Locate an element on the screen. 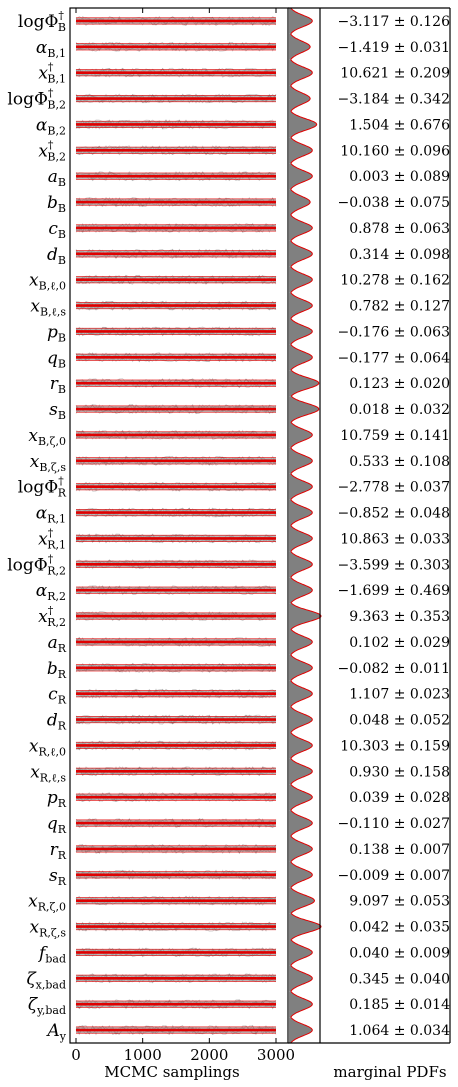 The image size is (458, 1087). x-tick-label: 3000 is located at coordinates (276, 1055).